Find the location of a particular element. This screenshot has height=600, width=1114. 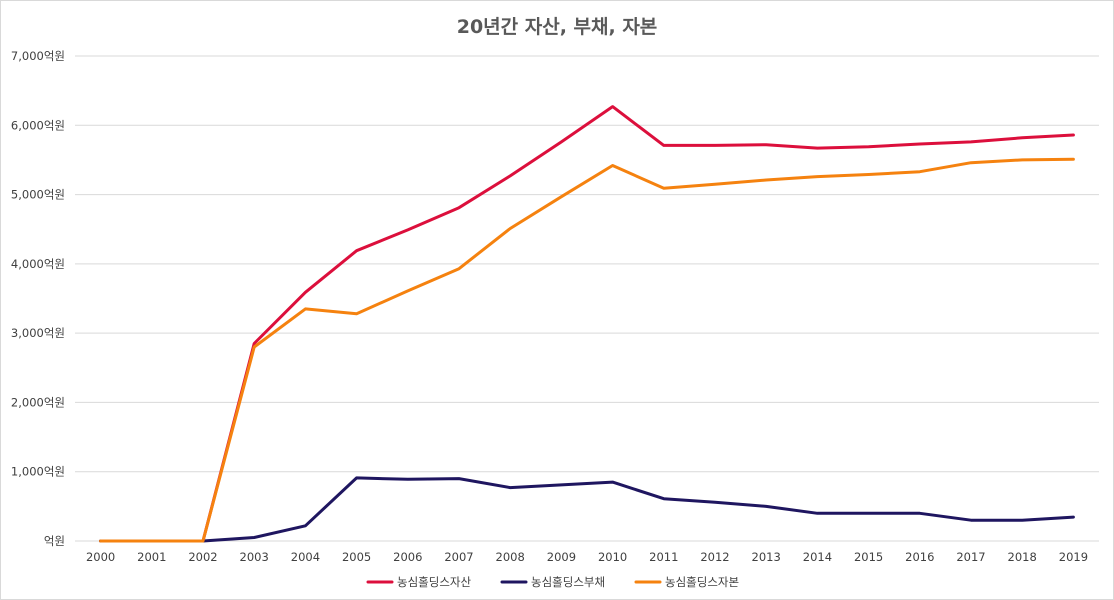

y-tick-label: 억원 is located at coordinates (54, 541).